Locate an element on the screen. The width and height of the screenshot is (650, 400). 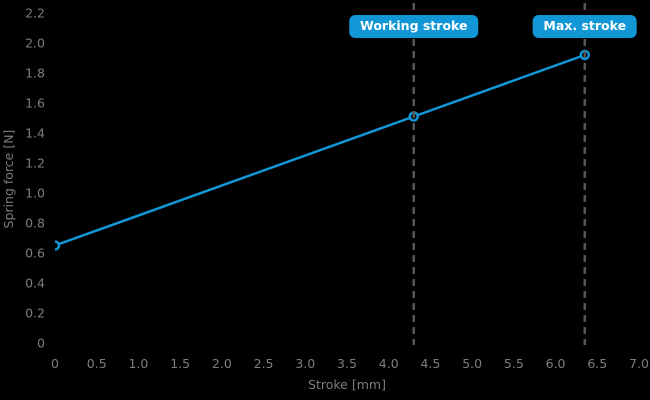
y-axis-tick-label: 0 is located at coordinates (41, 343).